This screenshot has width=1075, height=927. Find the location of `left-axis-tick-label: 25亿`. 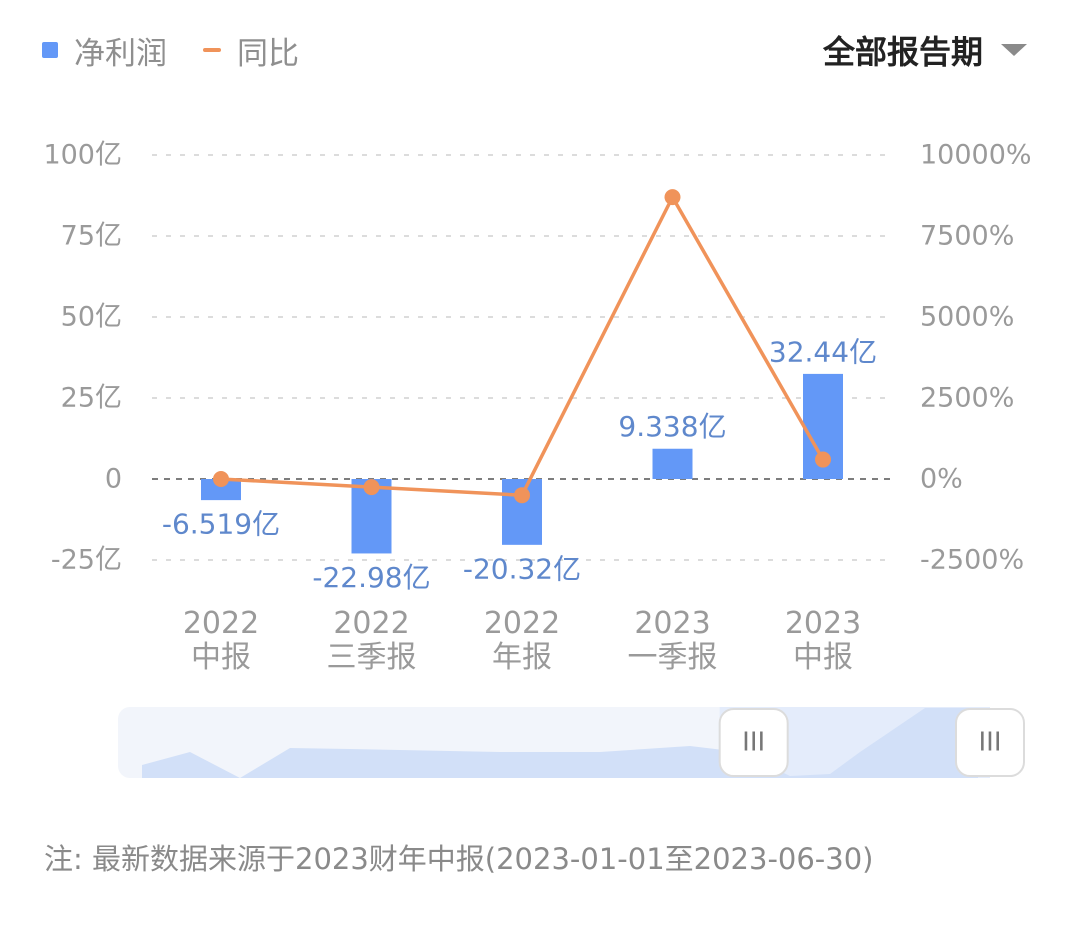

left-axis-tick-label: 25亿 is located at coordinates (91, 398).